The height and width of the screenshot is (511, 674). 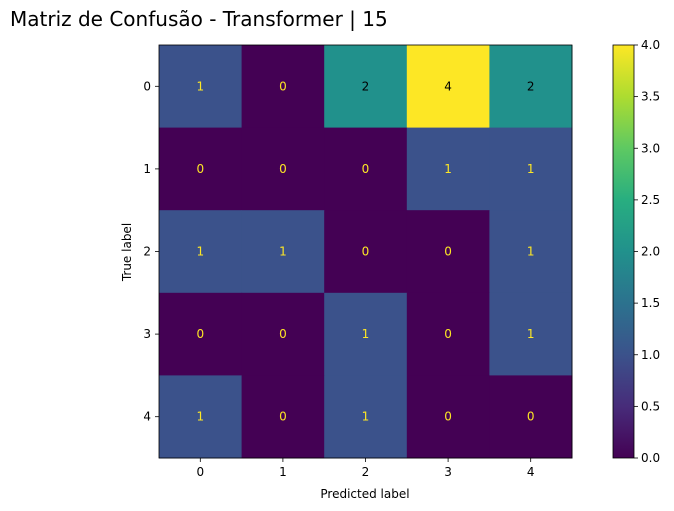 What do you see at coordinates (650, 458) in the screenshot?
I see `colorbar-tick-label-0: 0.0` at bounding box center [650, 458].